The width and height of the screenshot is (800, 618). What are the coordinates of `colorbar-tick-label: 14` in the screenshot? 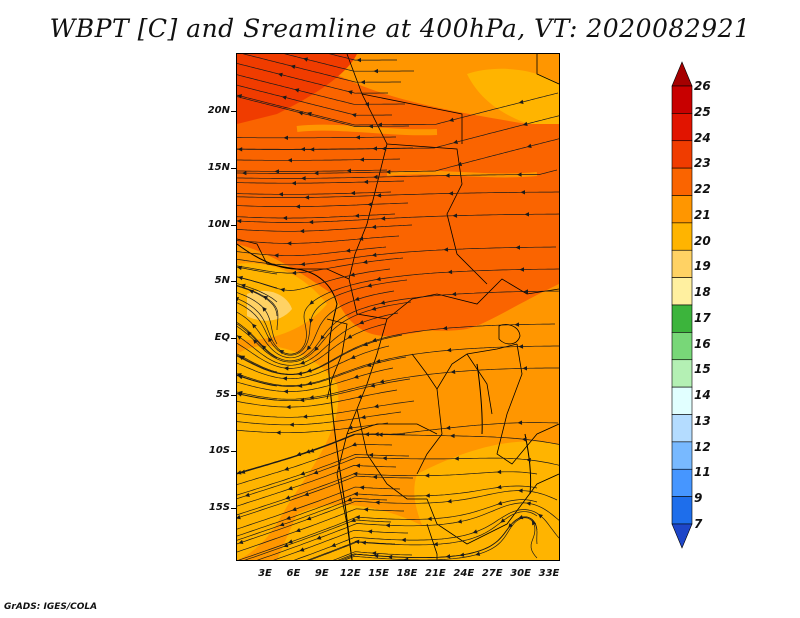 It's located at (702, 395).